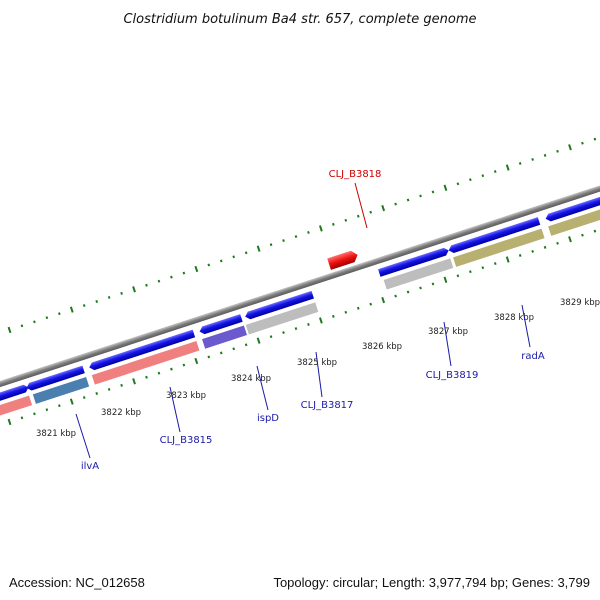 Image resolution: width=600 pixels, height=600 pixels. What do you see at coordinates (77, 582) in the screenshot?
I see `accession-text: Accession: NC_012658` at bounding box center [77, 582].